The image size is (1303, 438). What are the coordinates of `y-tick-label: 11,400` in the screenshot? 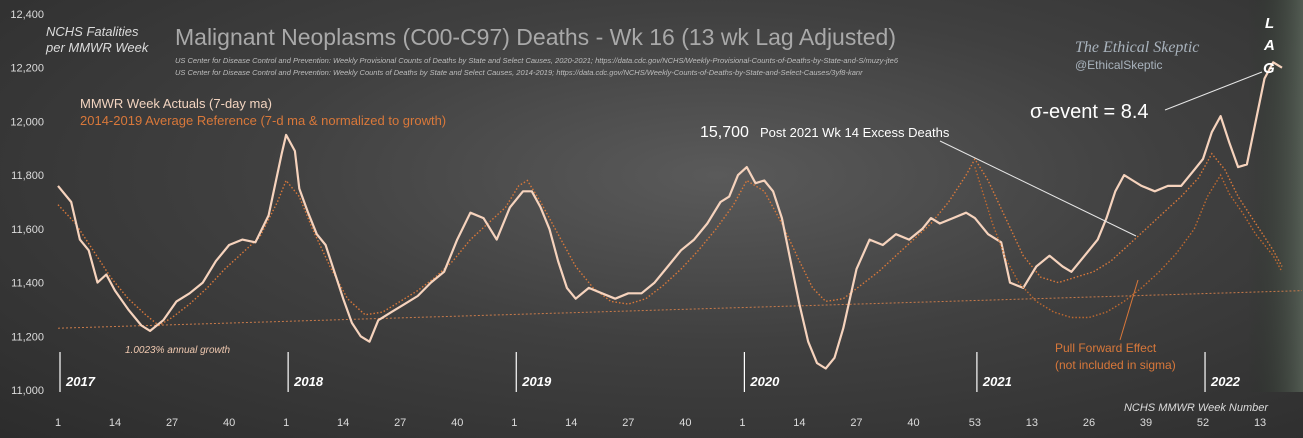 It's located at (27, 284).